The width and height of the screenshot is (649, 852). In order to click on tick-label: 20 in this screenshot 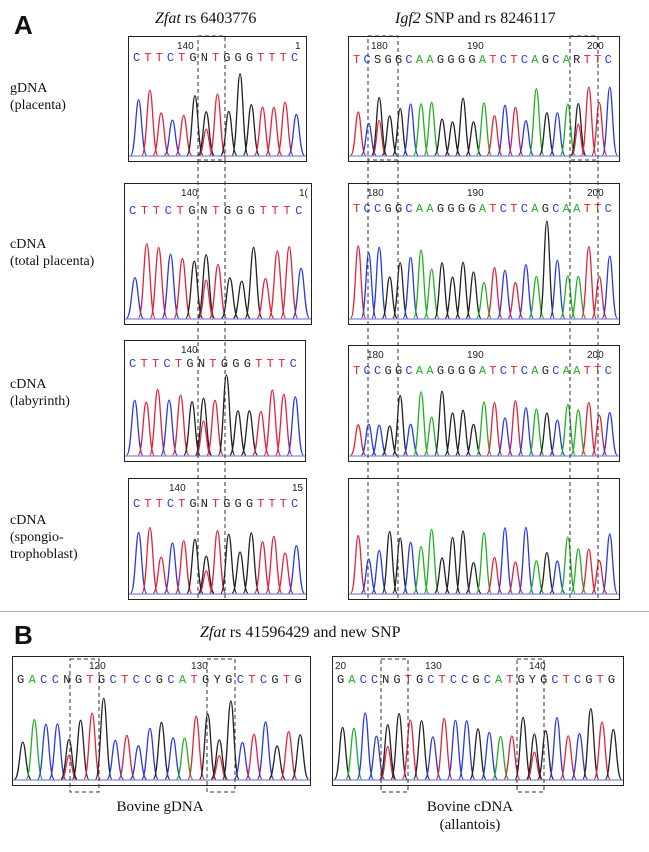, I will do `click(341, 666)`.